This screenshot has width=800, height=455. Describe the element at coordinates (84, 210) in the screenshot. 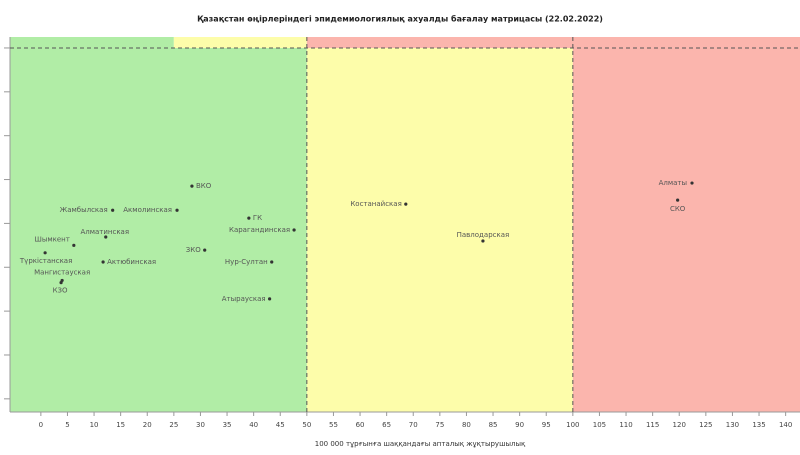

I see `point-label: Жамбылская` at that location.